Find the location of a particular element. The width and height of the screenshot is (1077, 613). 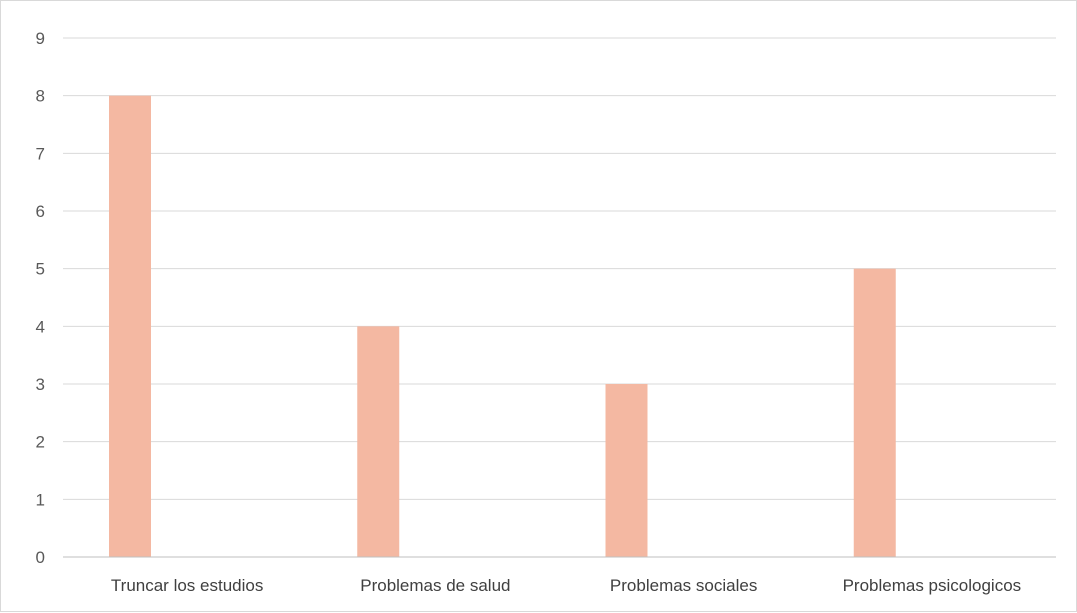

x-category-label: Problemas sociales is located at coordinates (683, 585).